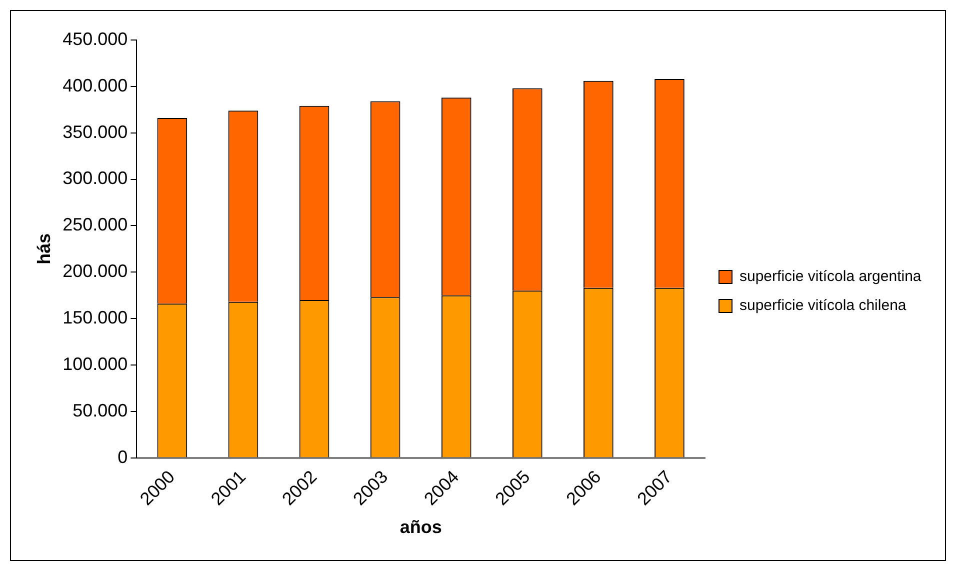  What do you see at coordinates (123, 456) in the screenshot?
I see `y-tick-label: 0` at bounding box center [123, 456].